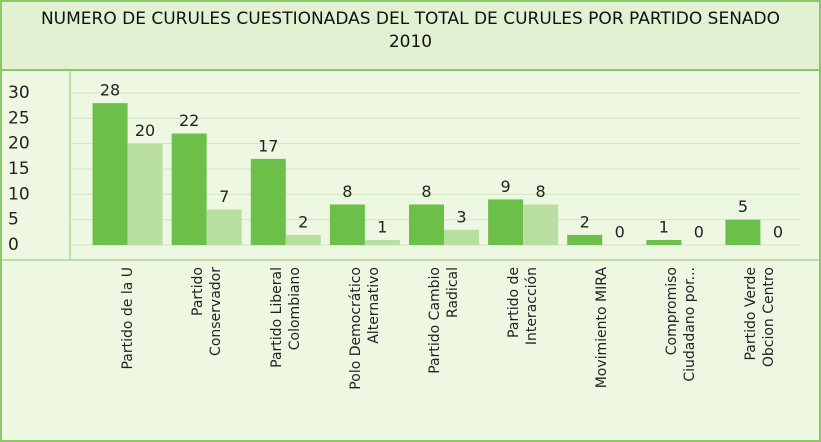 The height and width of the screenshot is (442, 821). What do you see at coordinates (461, 216) in the screenshot?
I see `data-label: 3` at bounding box center [461, 216].